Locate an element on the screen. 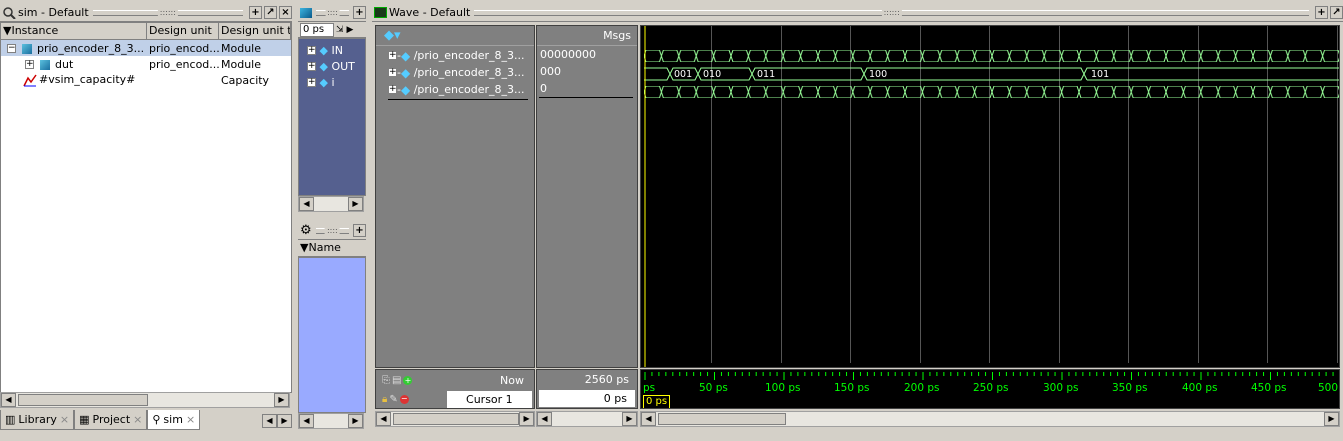 Image resolution: width=1343 pixels, height=441 pixels. values-hscrollbar: ◀ ▶ is located at coordinates (587, 419).